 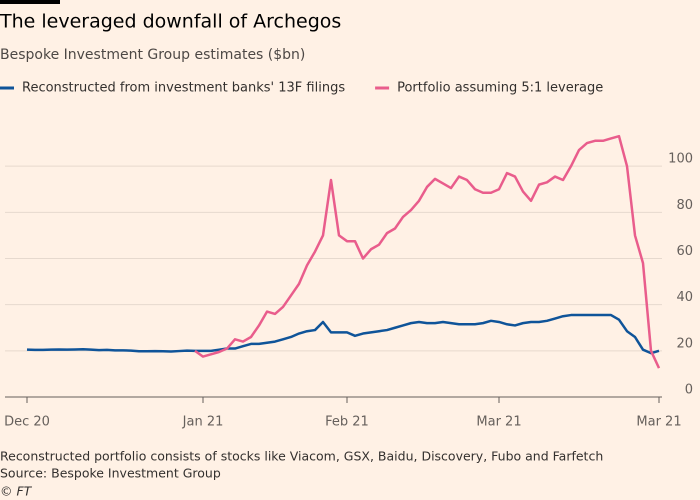 I want to click on source: Source: Bespoke Investment Group, so click(x=110, y=473).